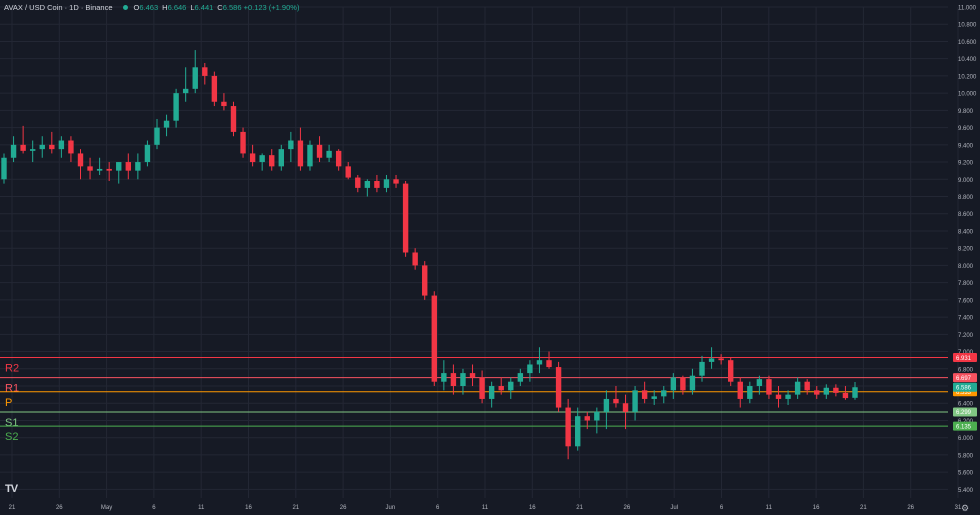 Image resolution: width=980 pixels, height=515 pixels. I want to click on y-tick-label: 10.800, so click(967, 26).